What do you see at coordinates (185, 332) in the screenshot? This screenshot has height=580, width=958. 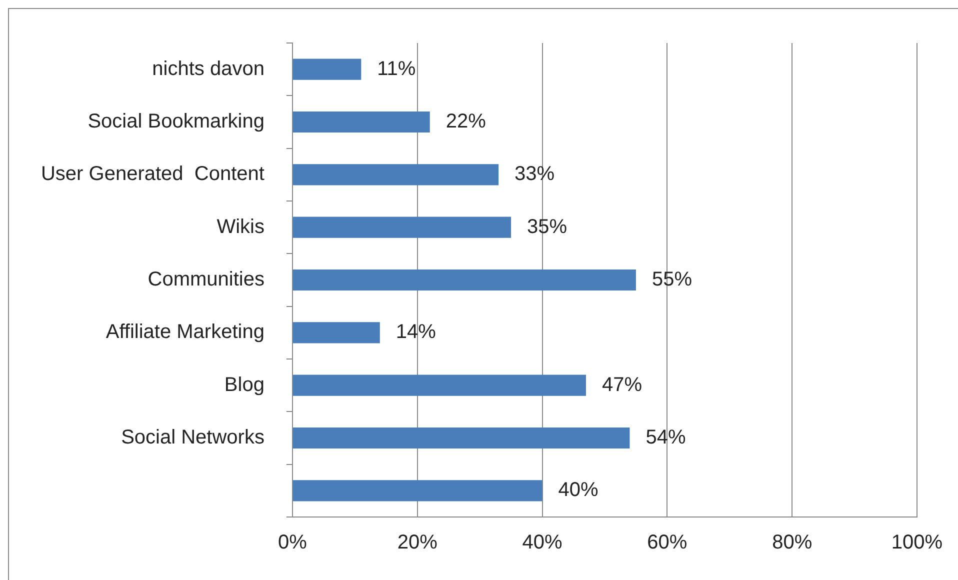 I see `y-tick-label: Affiliate Marketing` at bounding box center [185, 332].